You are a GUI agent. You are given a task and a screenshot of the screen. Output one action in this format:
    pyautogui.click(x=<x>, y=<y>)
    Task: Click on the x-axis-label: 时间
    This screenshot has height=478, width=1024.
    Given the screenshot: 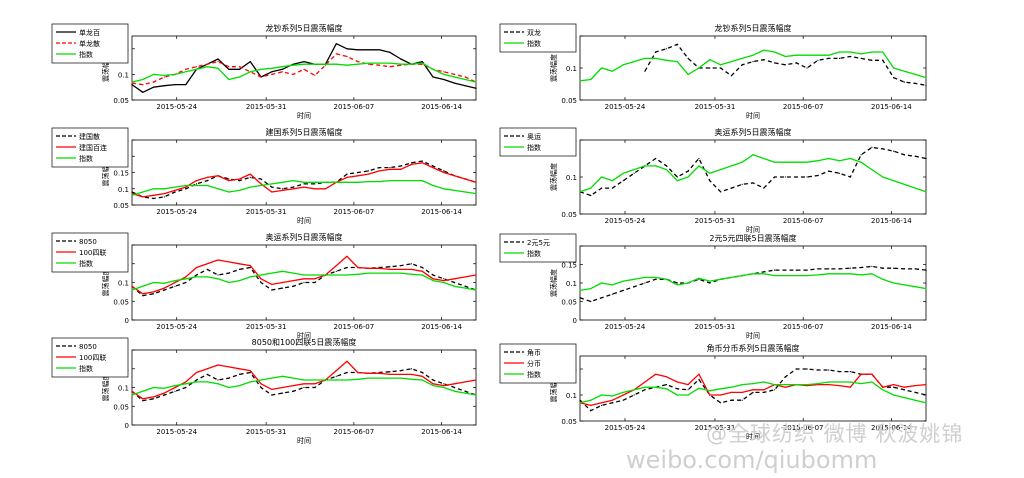 What is the action you would take?
    pyautogui.click(x=304, y=335)
    